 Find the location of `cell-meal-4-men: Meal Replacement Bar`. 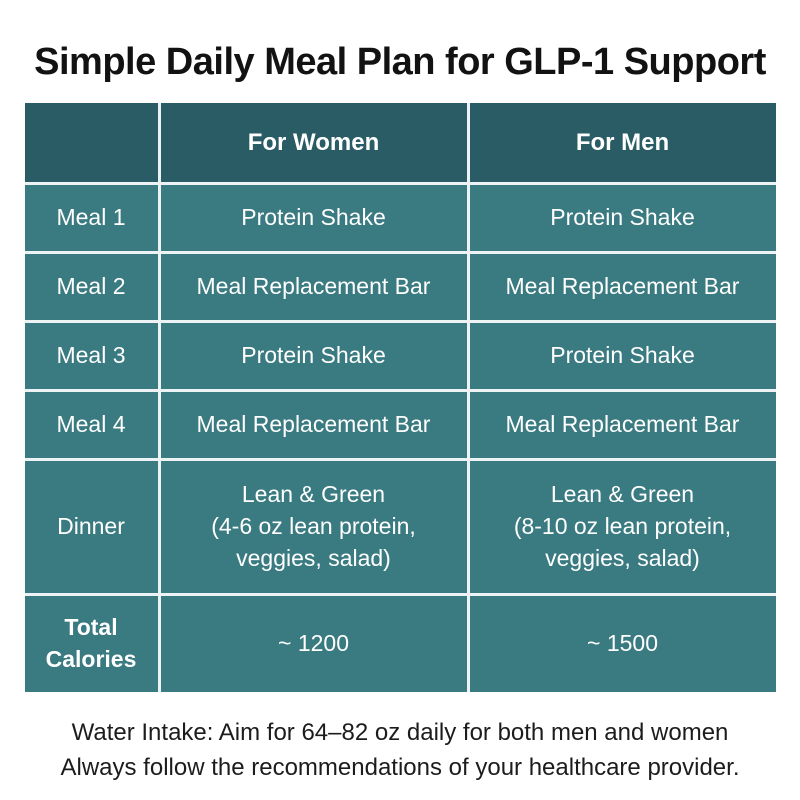

cell-meal-4-men: Meal Replacement Bar is located at coordinates (622, 425).